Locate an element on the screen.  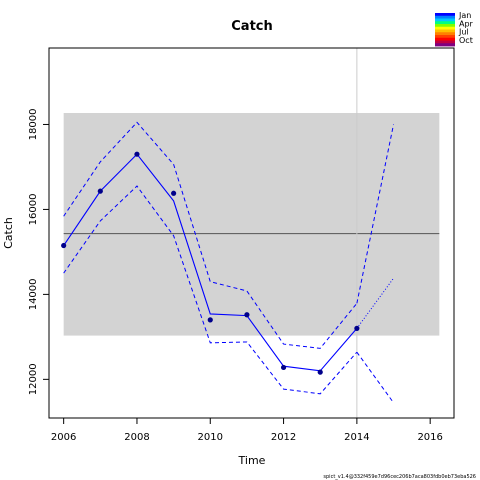
legend-label: Apr is located at coordinates (466, 23).